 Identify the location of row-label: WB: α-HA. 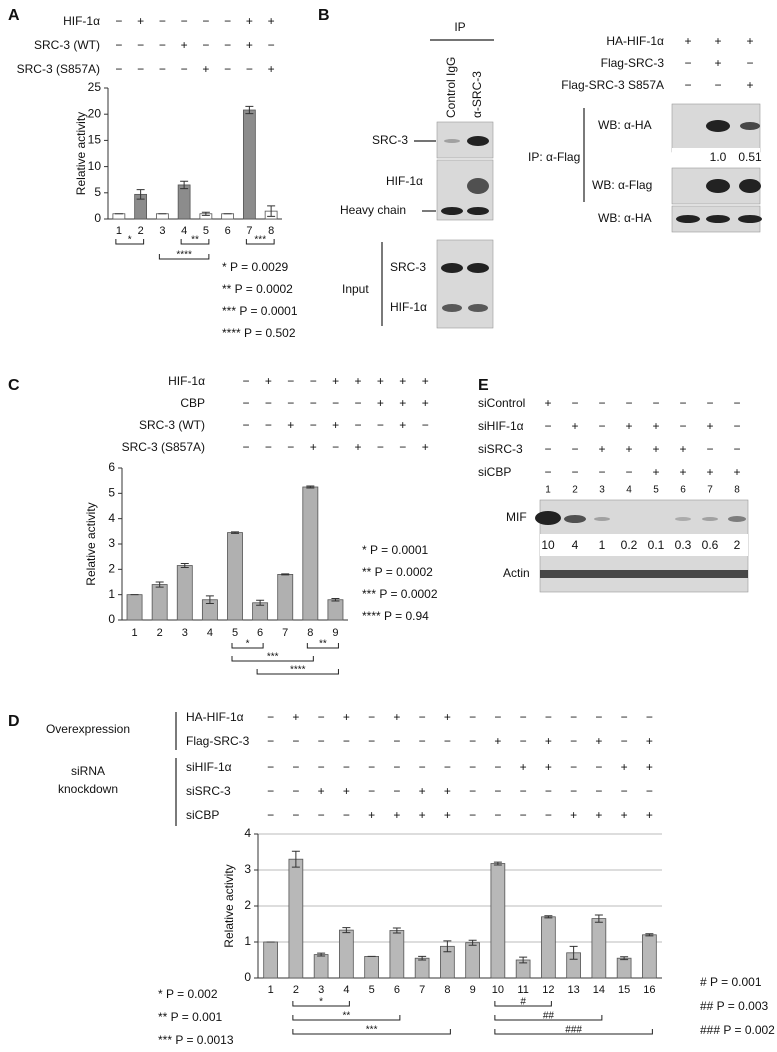
(625, 218).